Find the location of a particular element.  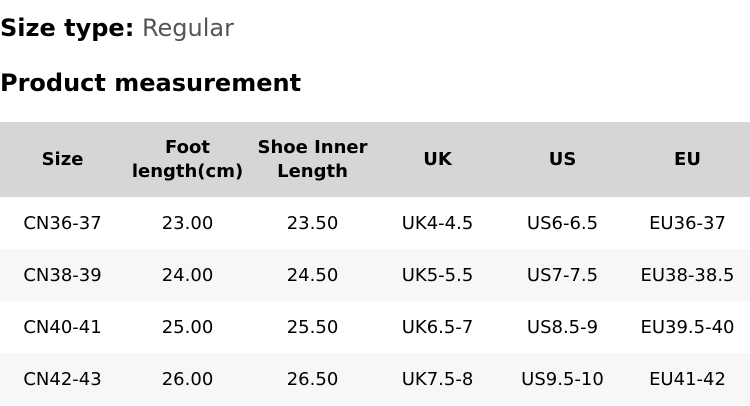

header-eu: EU is located at coordinates (687, 159).